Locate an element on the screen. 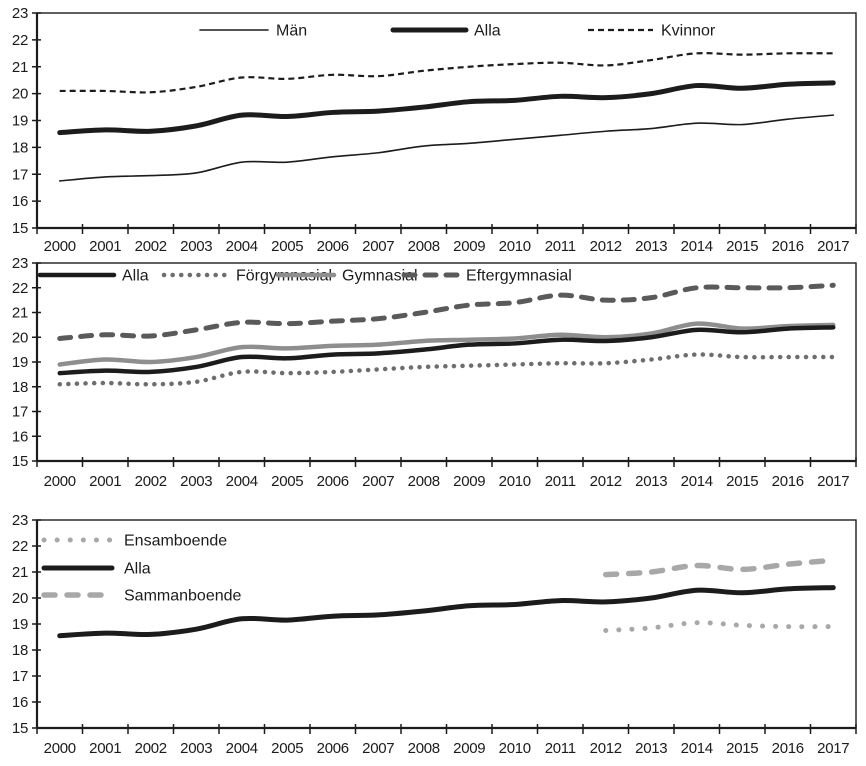 The image size is (866, 766). legend-label-sammanboende: Sammanboende is located at coordinates (183, 596).